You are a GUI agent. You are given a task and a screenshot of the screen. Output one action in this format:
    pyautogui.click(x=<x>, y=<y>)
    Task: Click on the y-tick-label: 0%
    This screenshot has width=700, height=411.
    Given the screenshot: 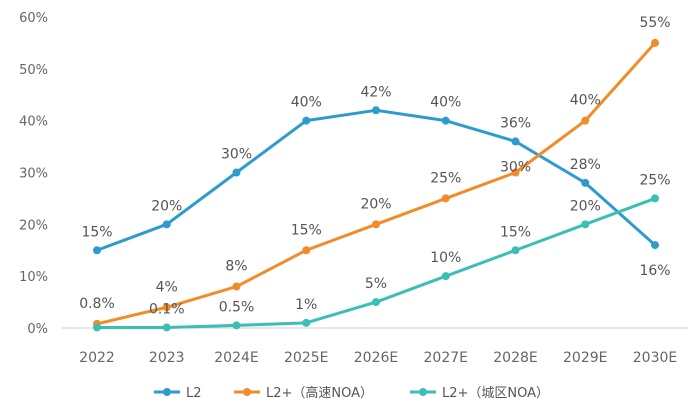 What is the action you would take?
    pyautogui.click(x=37, y=329)
    